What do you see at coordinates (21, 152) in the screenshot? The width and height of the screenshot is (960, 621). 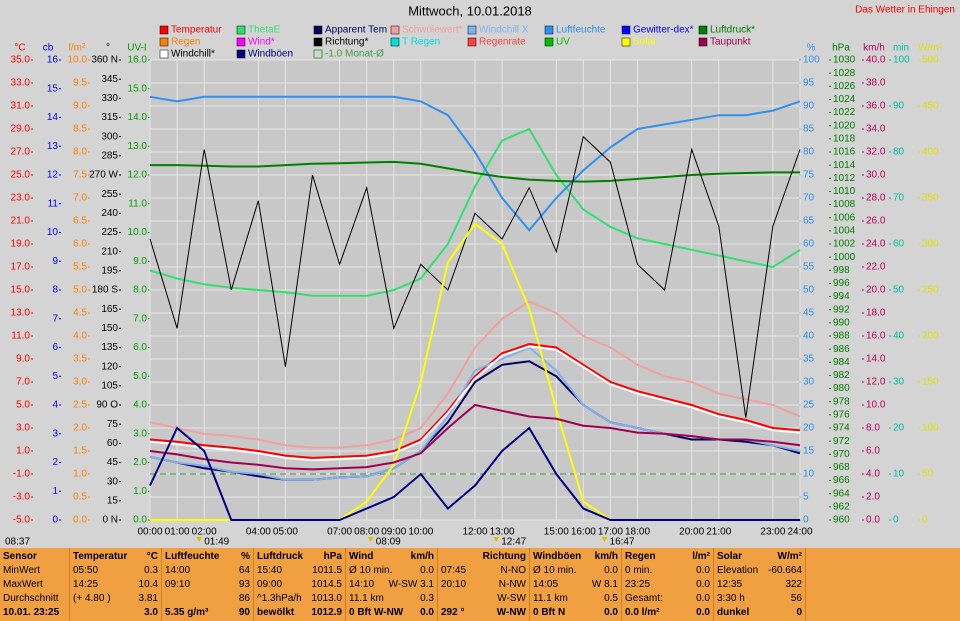 I see `y-tick-label: 27.0` at bounding box center [21, 152].